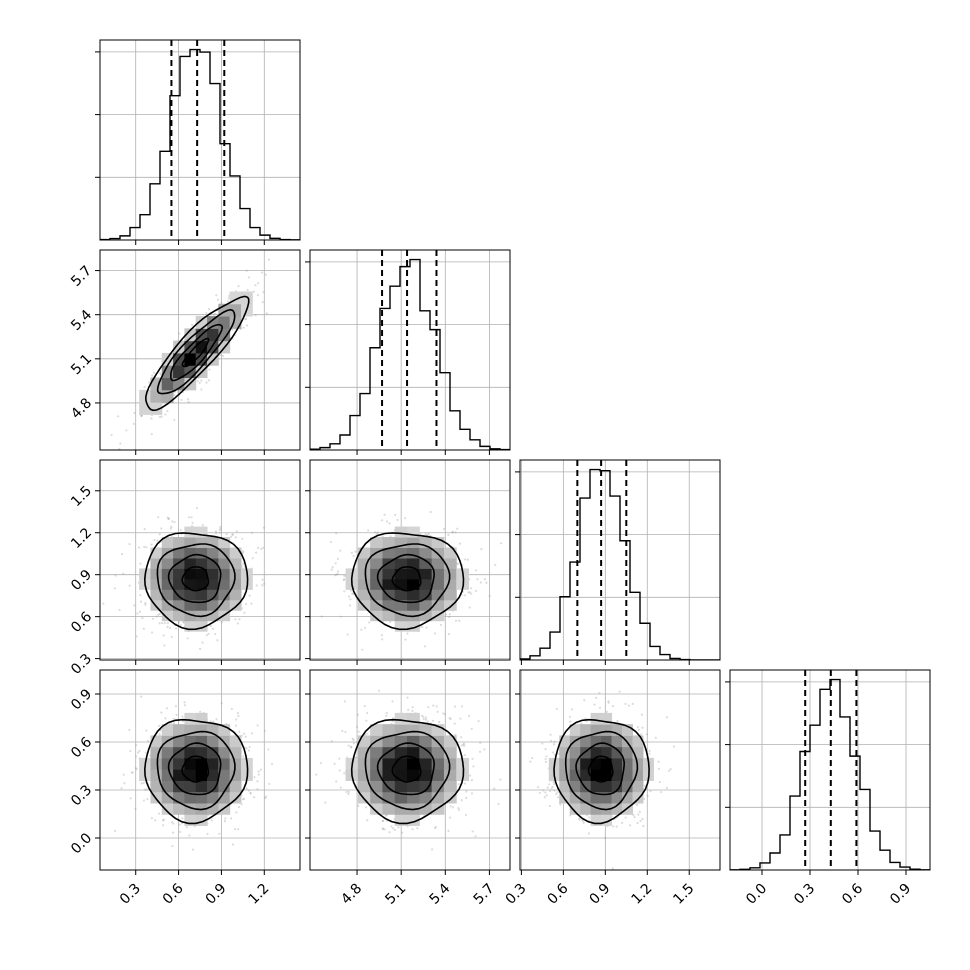  I want to click on scatter-layer, so click(408, 770).